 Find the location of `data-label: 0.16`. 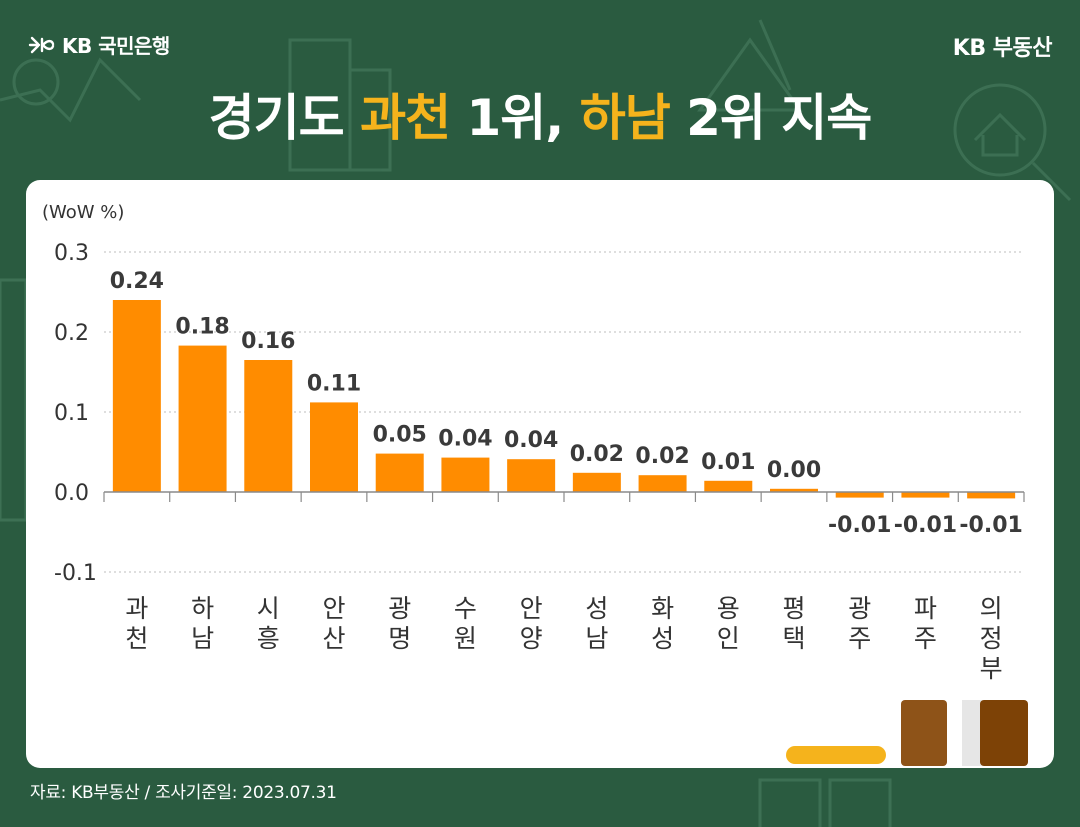

data-label: 0.16 is located at coordinates (268, 341).